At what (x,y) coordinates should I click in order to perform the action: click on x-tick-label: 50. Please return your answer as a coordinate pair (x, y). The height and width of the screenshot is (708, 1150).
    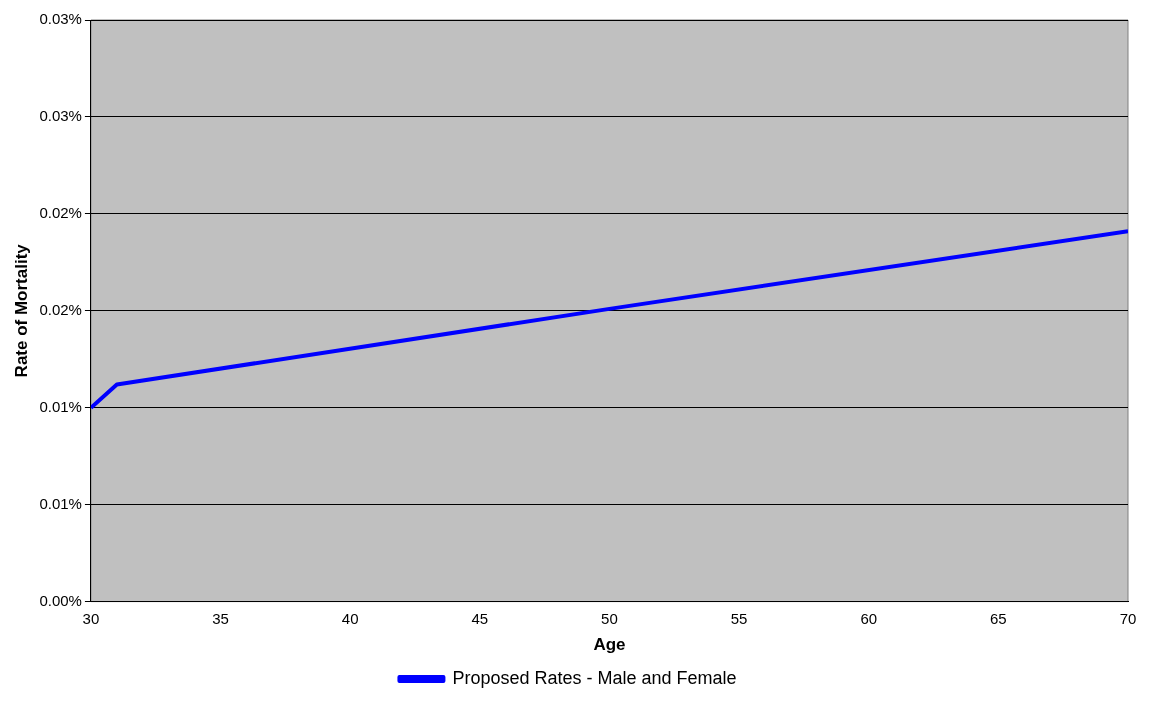
    Looking at the image, I should click on (609, 618).